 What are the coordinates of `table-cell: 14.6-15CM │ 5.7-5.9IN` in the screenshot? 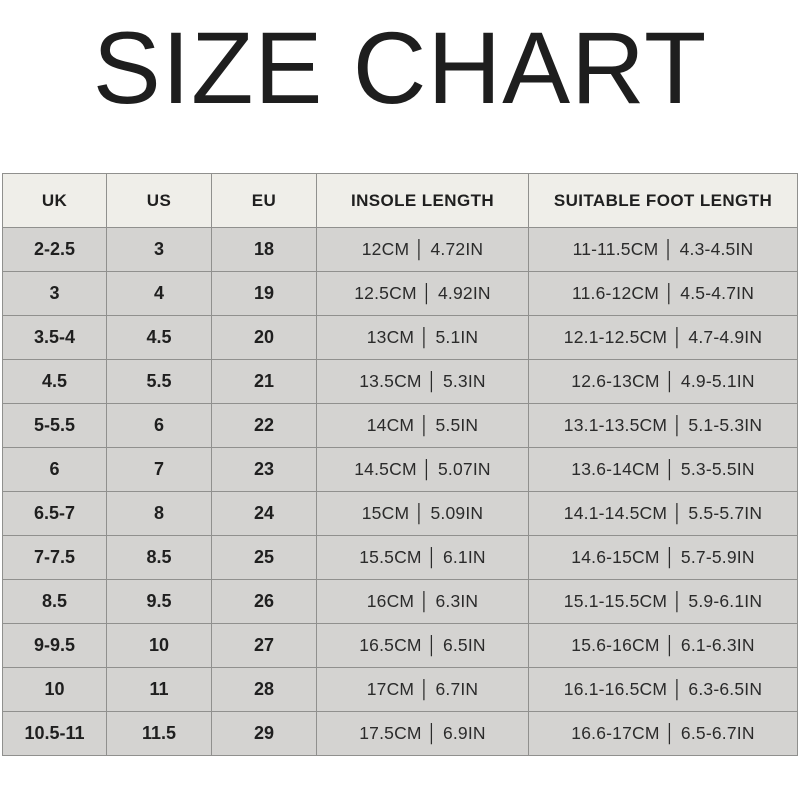 It's located at (663, 558).